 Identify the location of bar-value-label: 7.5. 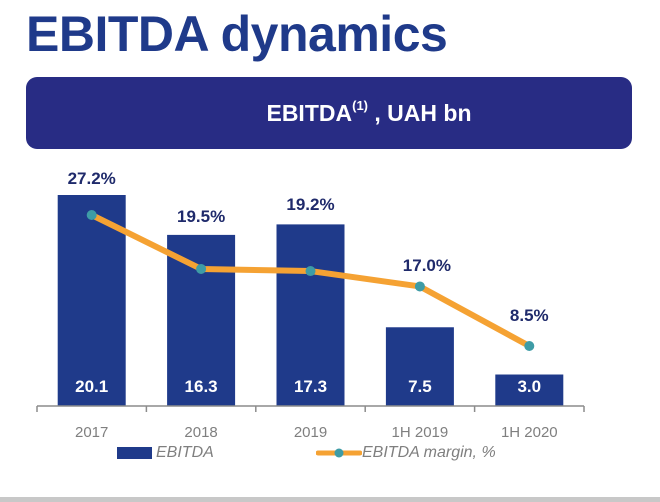
(420, 386).